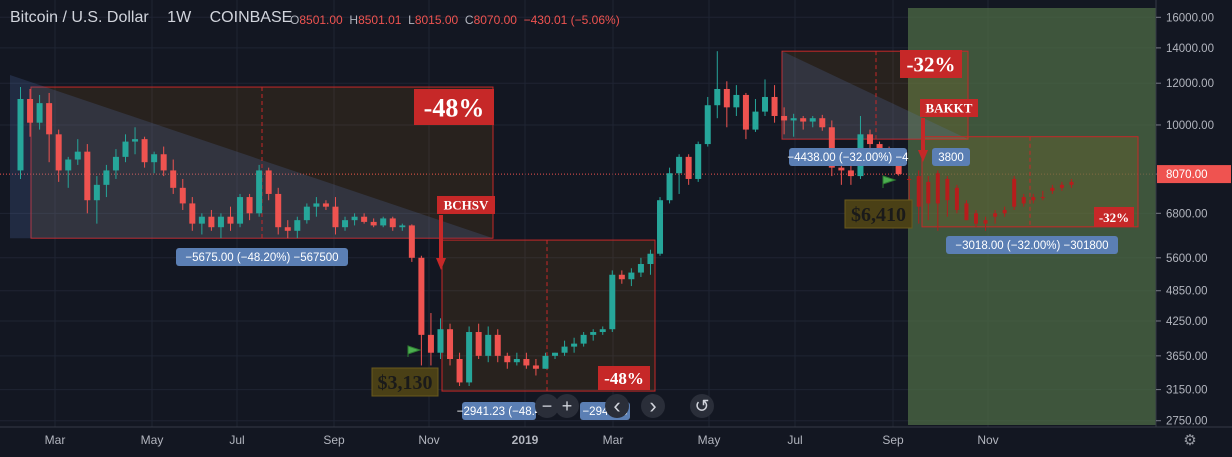  What do you see at coordinates (499, 411) in the screenshot?
I see `range-label-2a-bg` at bounding box center [499, 411].